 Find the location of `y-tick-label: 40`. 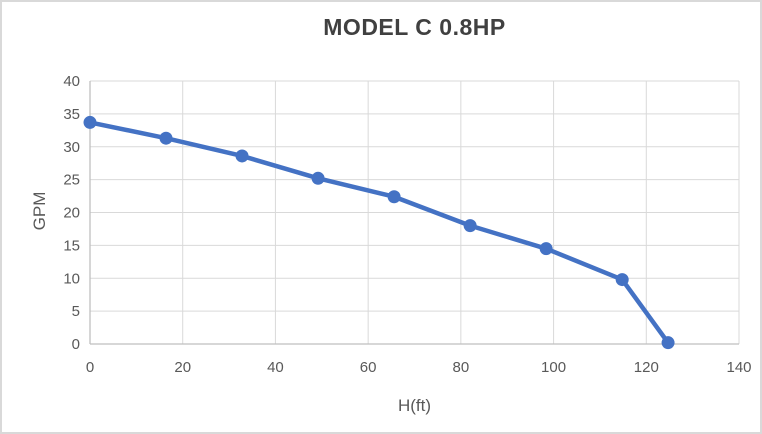

y-tick-label: 40 is located at coordinates (71, 81).